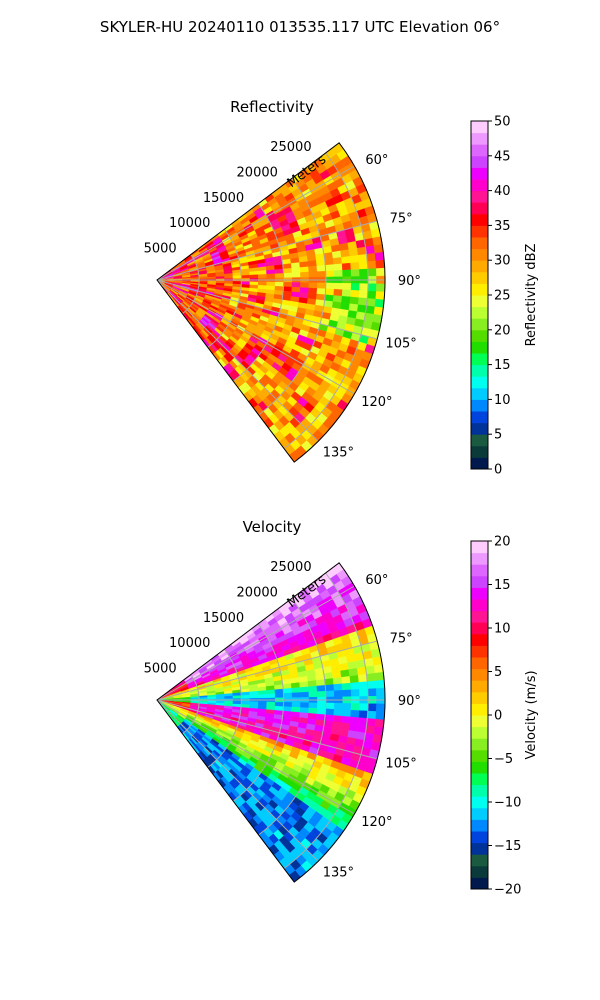 The width and height of the screenshot is (600, 1000). What do you see at coordinates (502, 585) in the screenshot?
I see `colorbar-tick-label: 15` at bounding box center [502, 585].